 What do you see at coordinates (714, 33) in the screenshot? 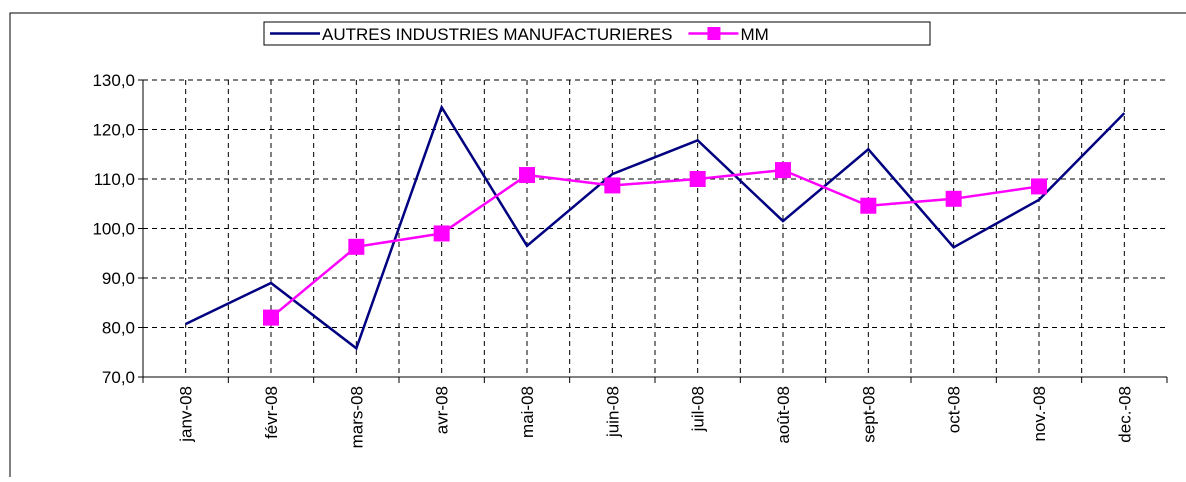
I see `legend-marker` at bounding box center [714, 33].